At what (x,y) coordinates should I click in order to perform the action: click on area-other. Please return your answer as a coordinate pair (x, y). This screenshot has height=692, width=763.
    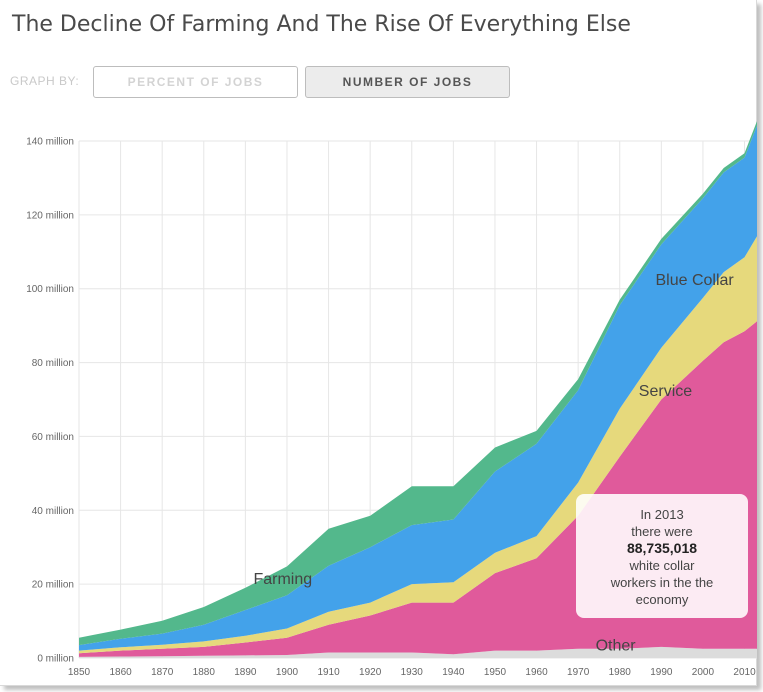
    Looking at the image, I should click on (418, 652).